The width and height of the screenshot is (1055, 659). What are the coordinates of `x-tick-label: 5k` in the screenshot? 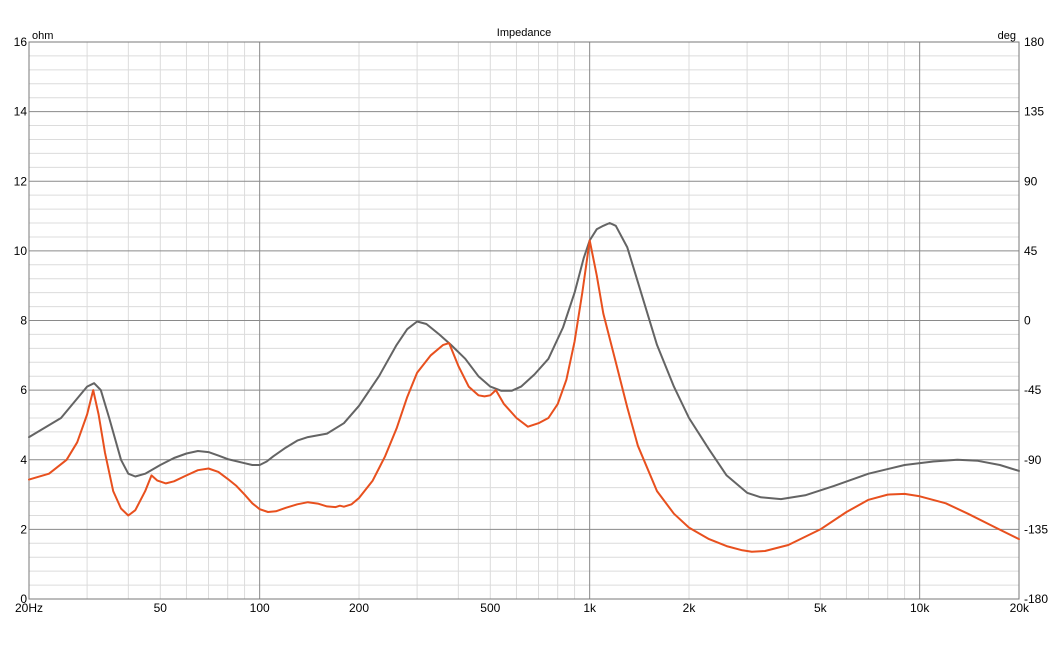 It's located at (821, 608).